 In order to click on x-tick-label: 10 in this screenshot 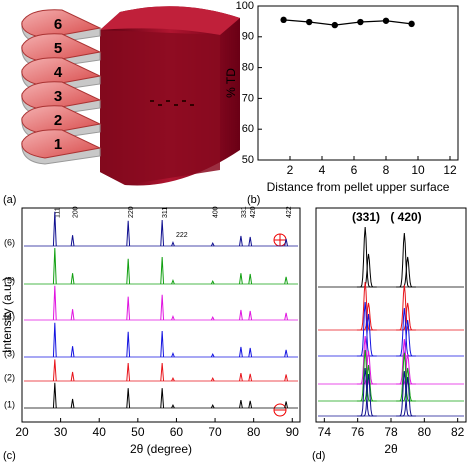, I will do `click(418, 170)`.